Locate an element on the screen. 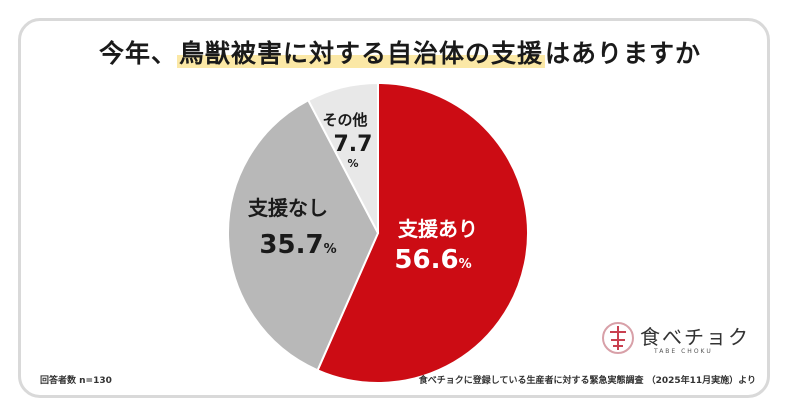 Image resolution: width=800 pixels, height=419 pixels. pie-slice-other is located at coordinates (342, 157).